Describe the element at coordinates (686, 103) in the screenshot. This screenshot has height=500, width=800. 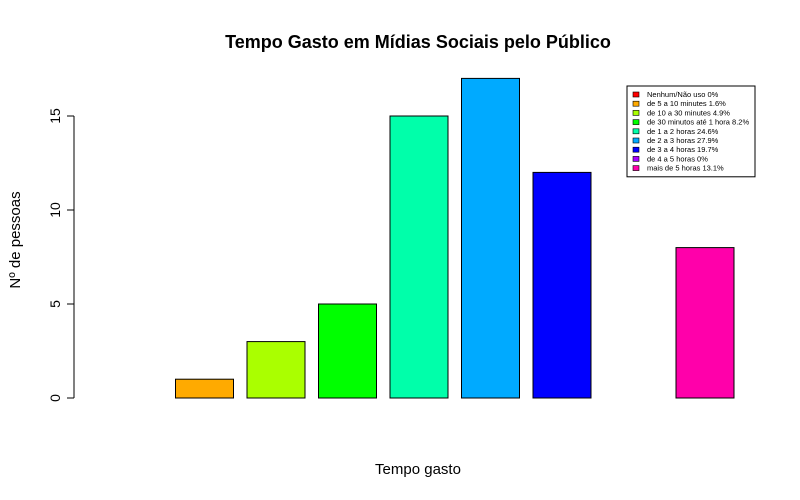
I see `legend-label: de 5 a 10 minutes 1.6%` at that location.